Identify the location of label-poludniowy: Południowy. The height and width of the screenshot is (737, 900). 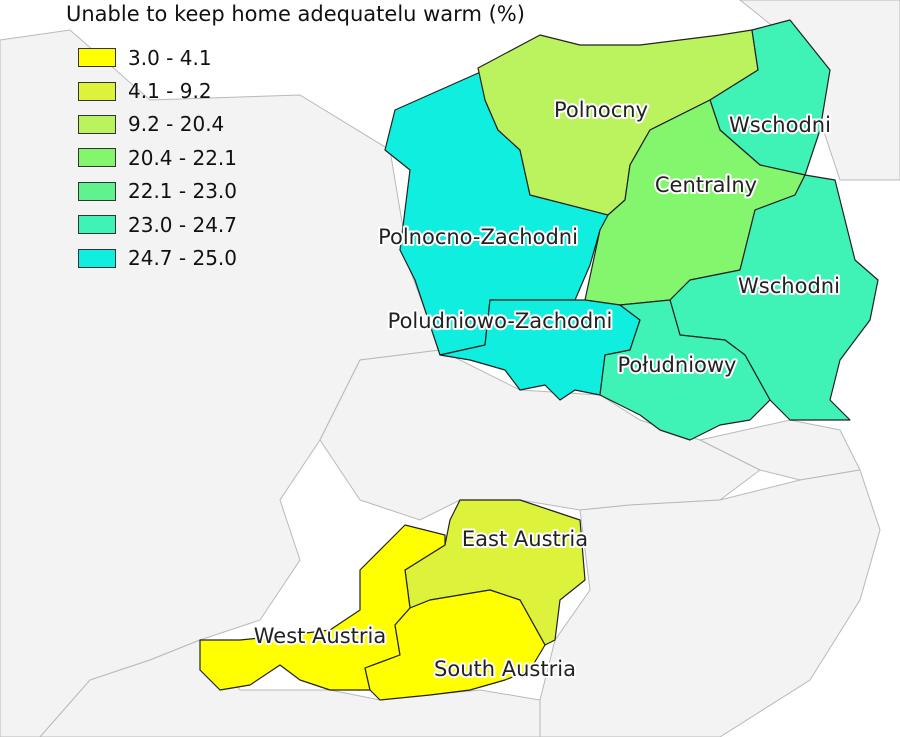
(677, 365).